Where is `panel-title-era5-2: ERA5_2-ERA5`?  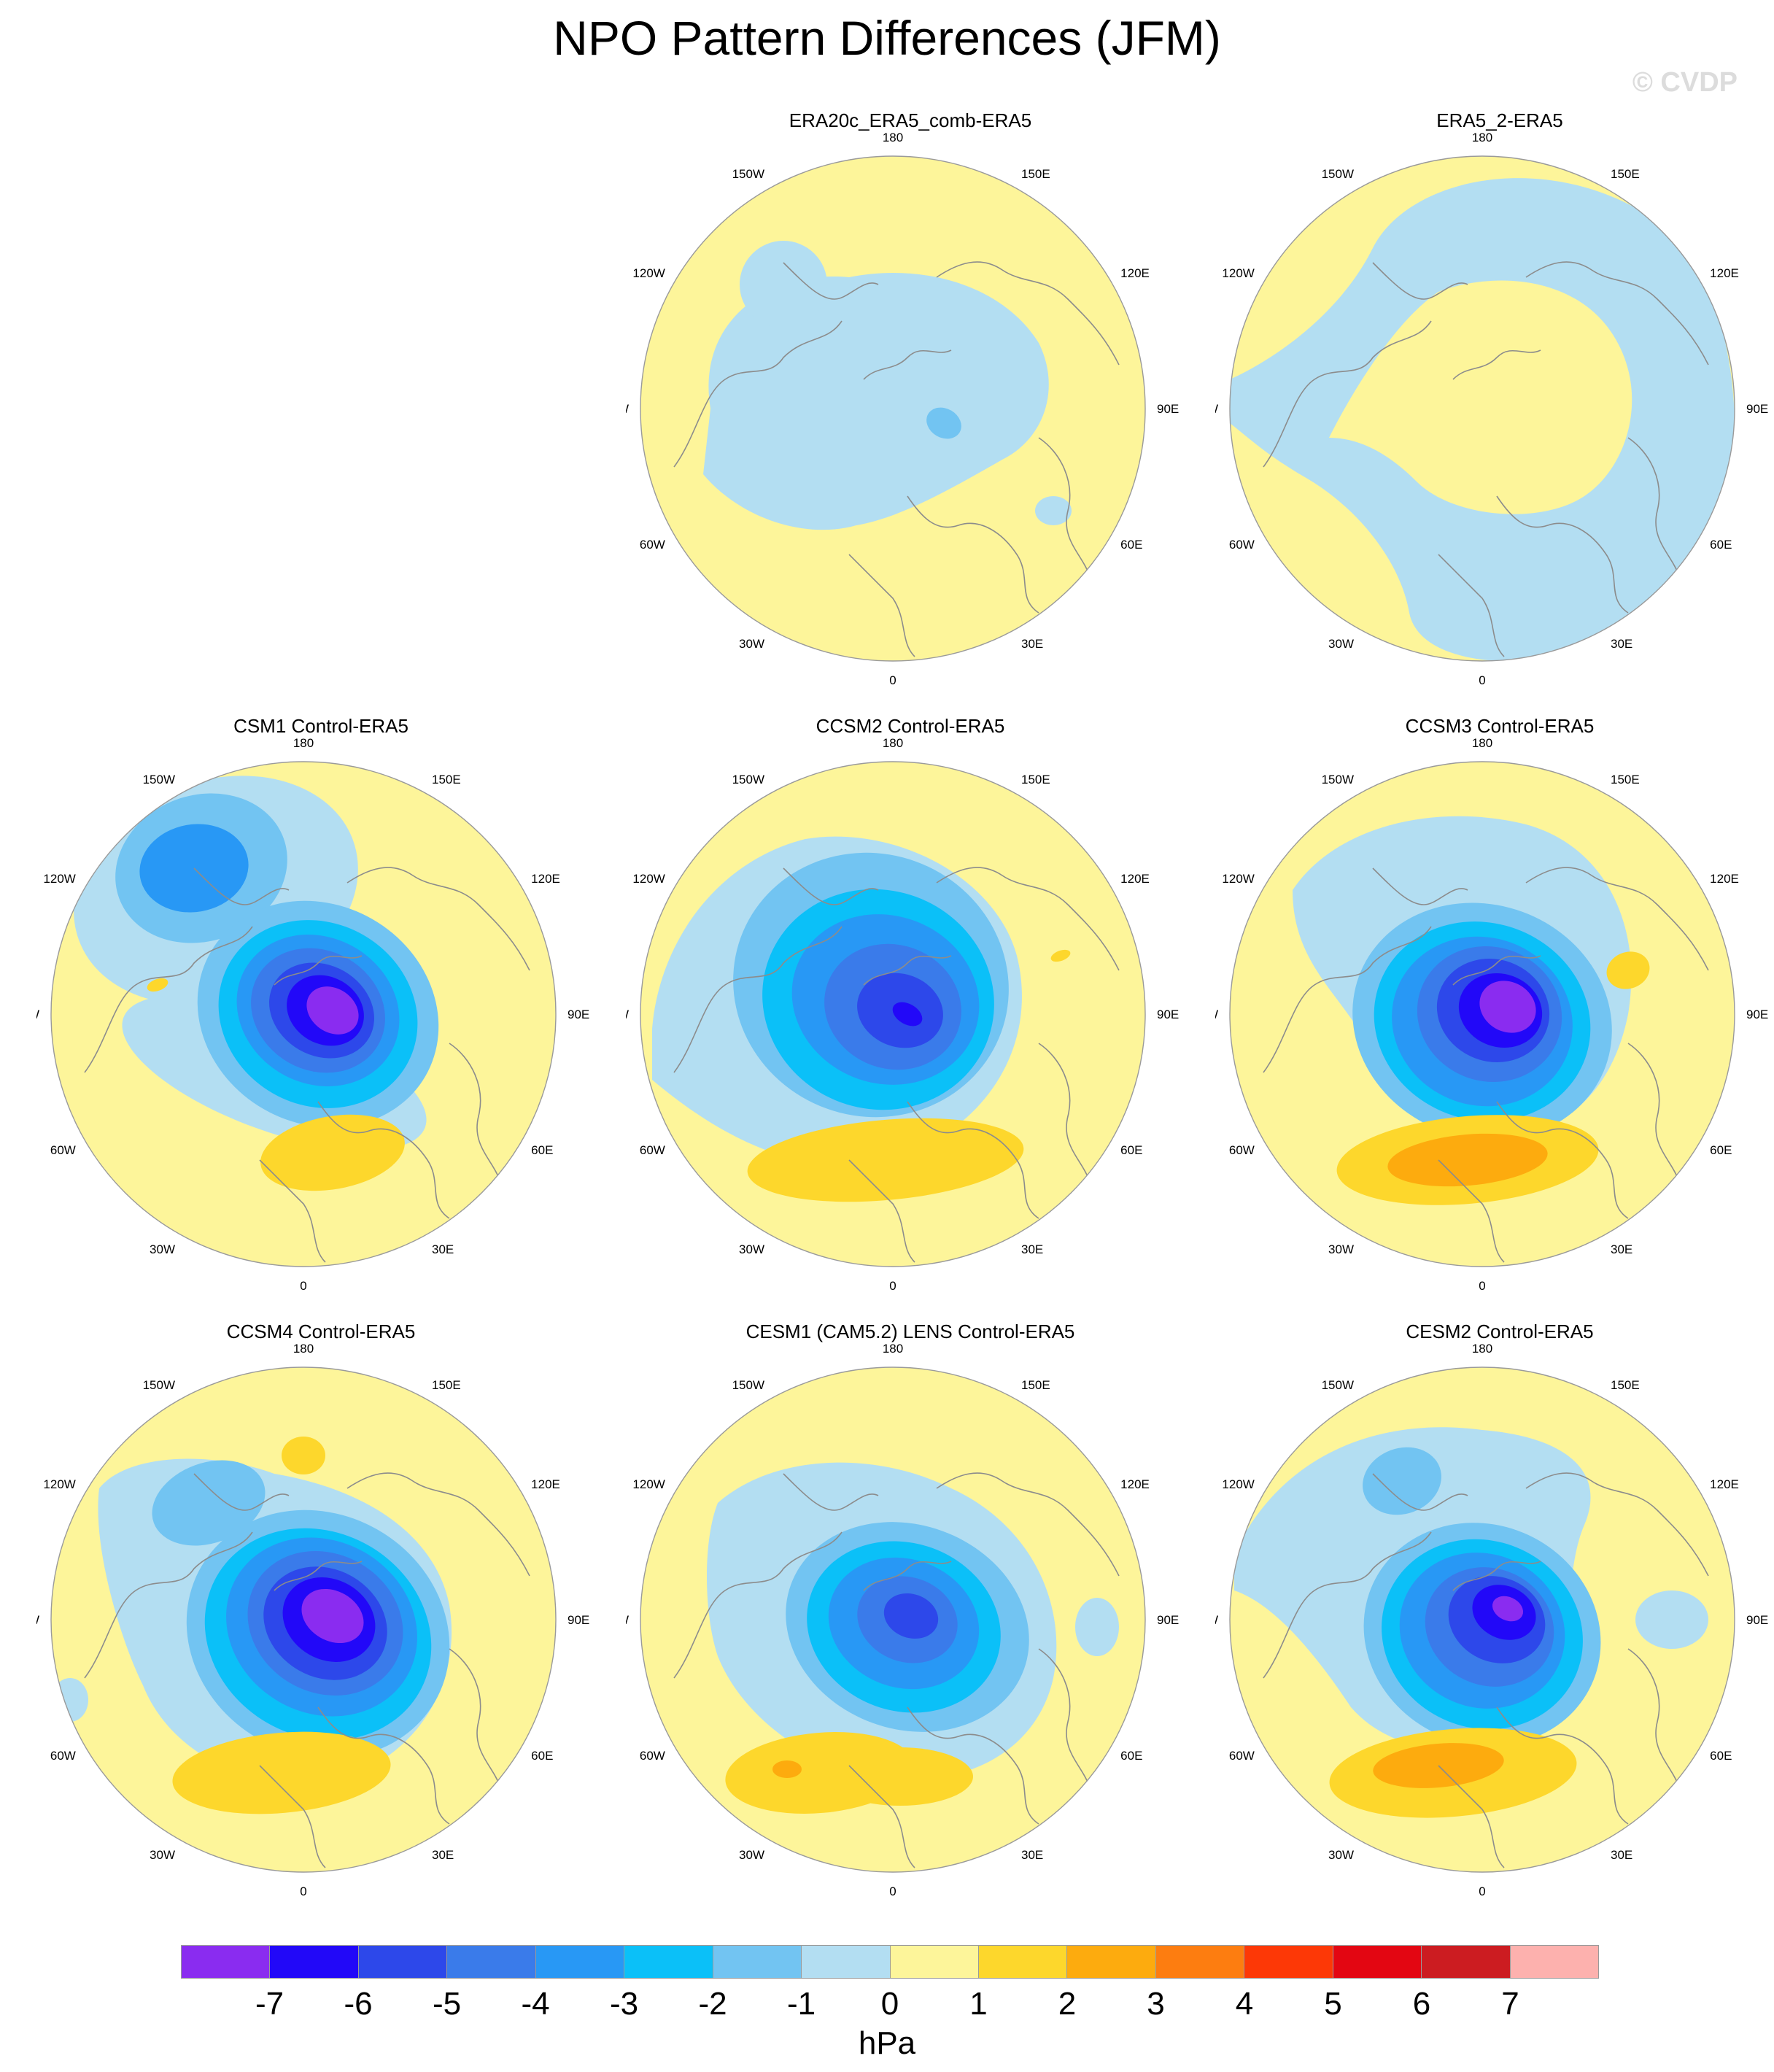
panel-title-era5-2: ERA5_2-ERA5 is located at coordinates (1499, 120).